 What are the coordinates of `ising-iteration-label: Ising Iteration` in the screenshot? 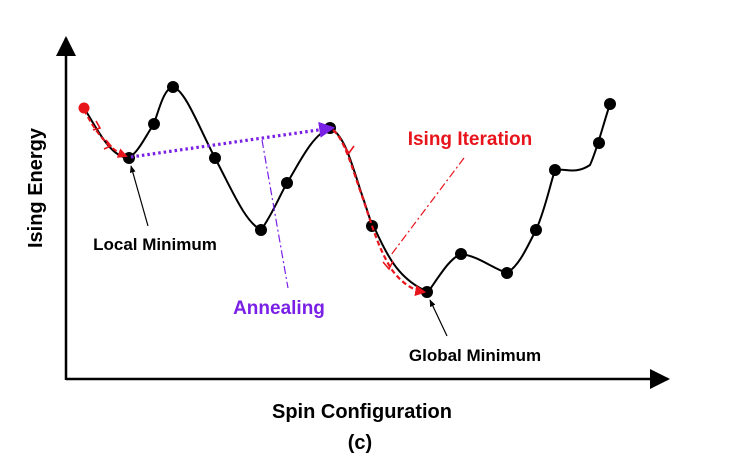 It's located at (470, 139).